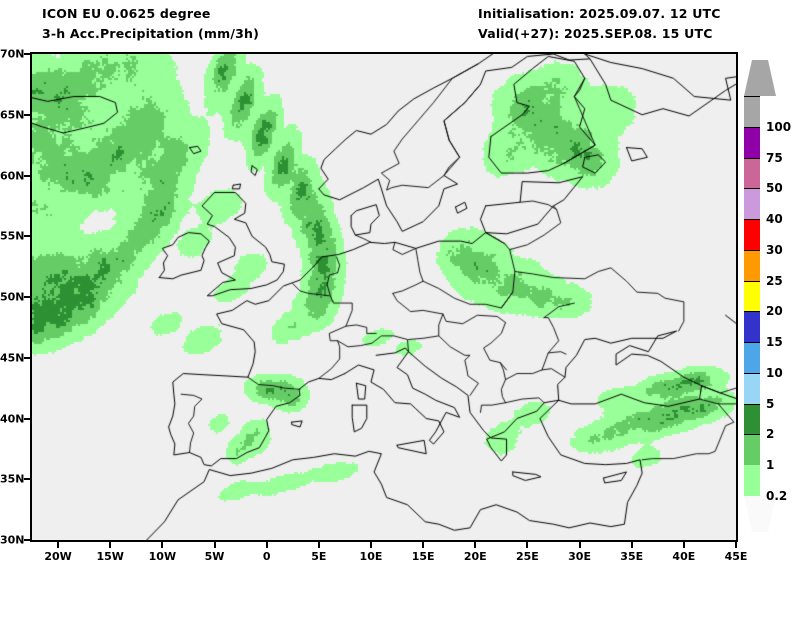 This screenshot has height=618, width=800. What do you see at coordinates (214, 556) in the screenshot?
I see `lon-tick-label: 5W` at bounding box center [214, 556].